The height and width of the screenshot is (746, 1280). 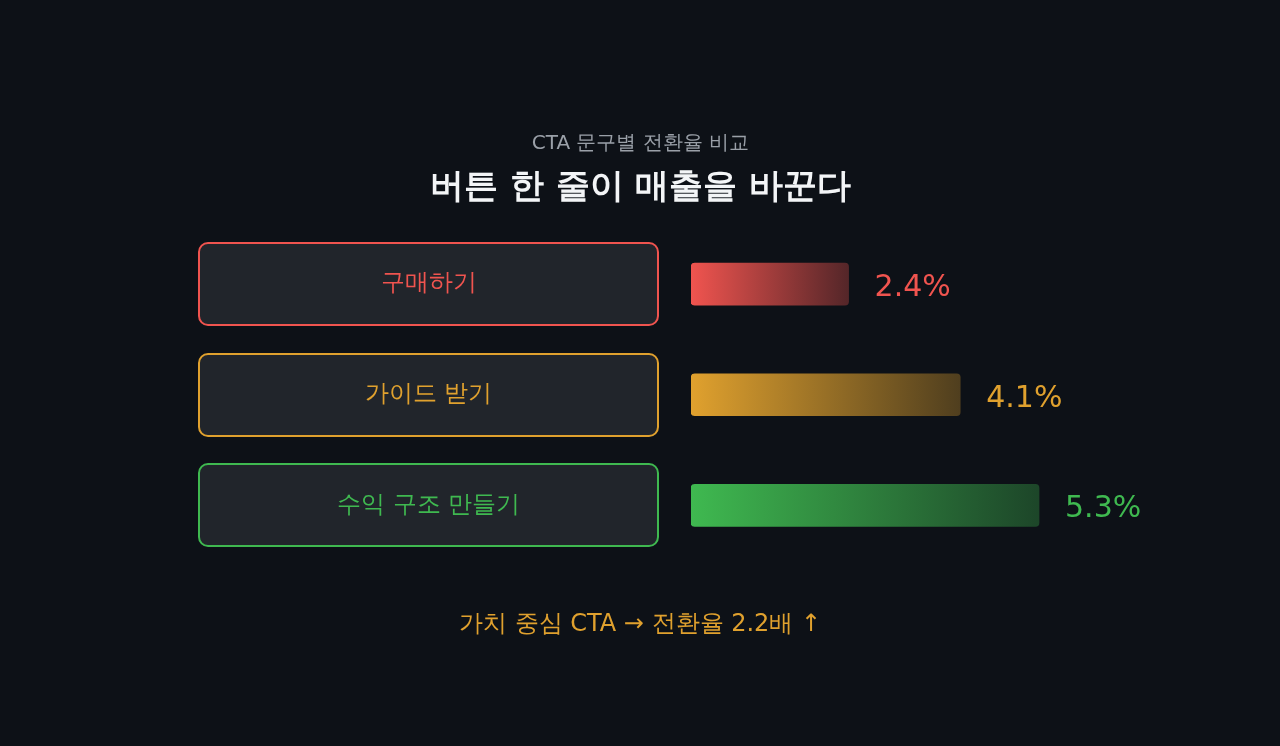 I want to click on data-label: 4.1%, so click(x=1024, y=396).